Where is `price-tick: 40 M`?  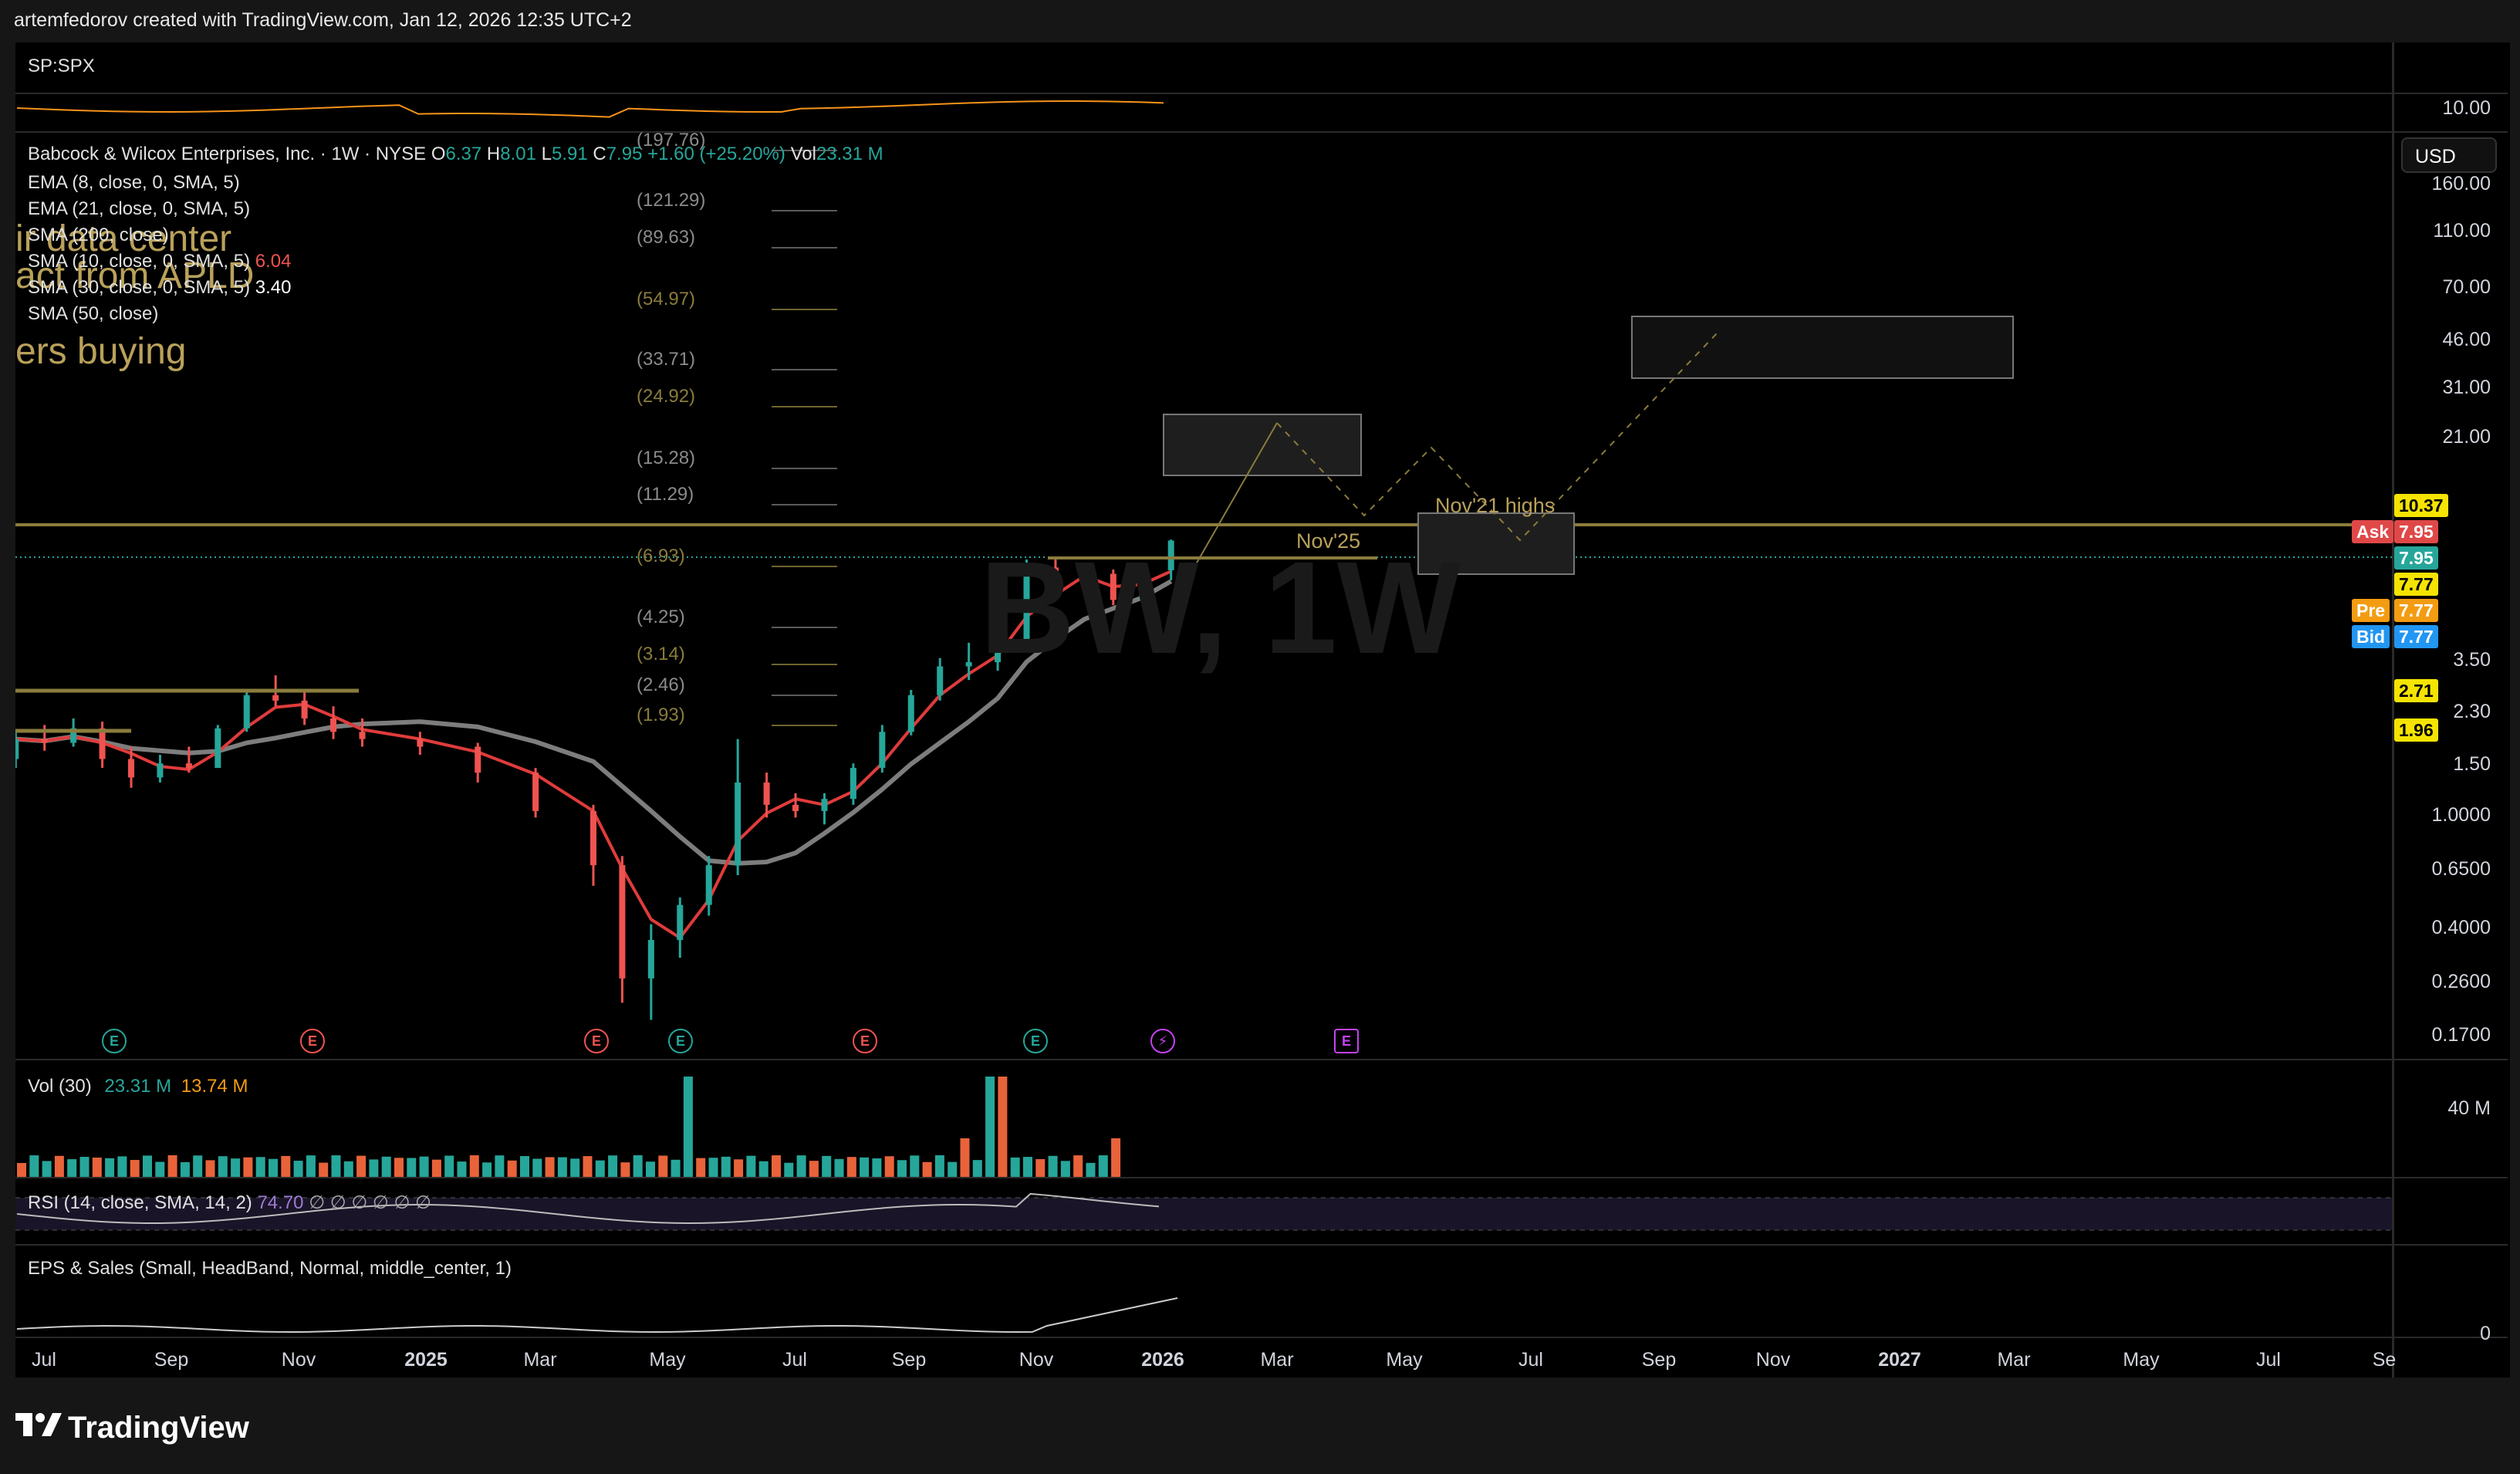 price-tick: 40 M is located at coordinates (2469, 1108).